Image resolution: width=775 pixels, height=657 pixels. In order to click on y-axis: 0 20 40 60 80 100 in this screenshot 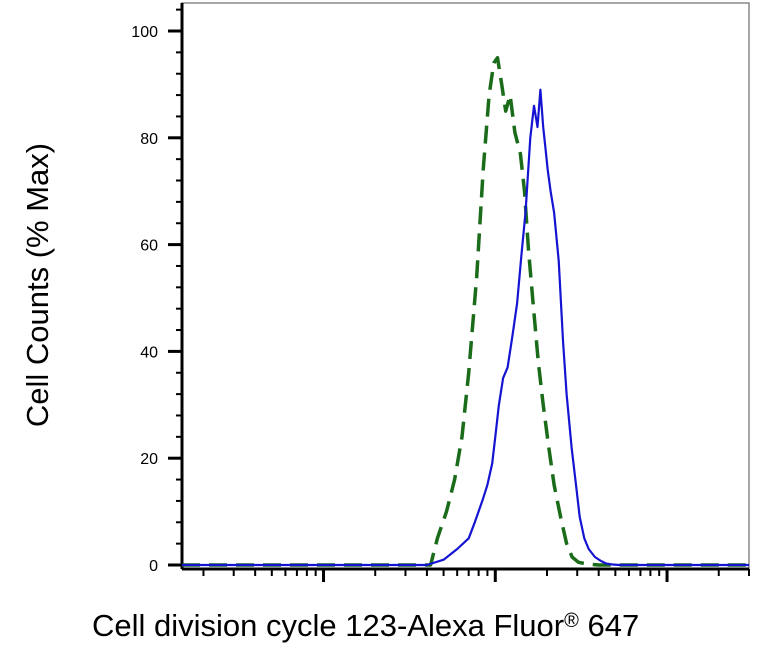, I will do `click(157, 289)`.